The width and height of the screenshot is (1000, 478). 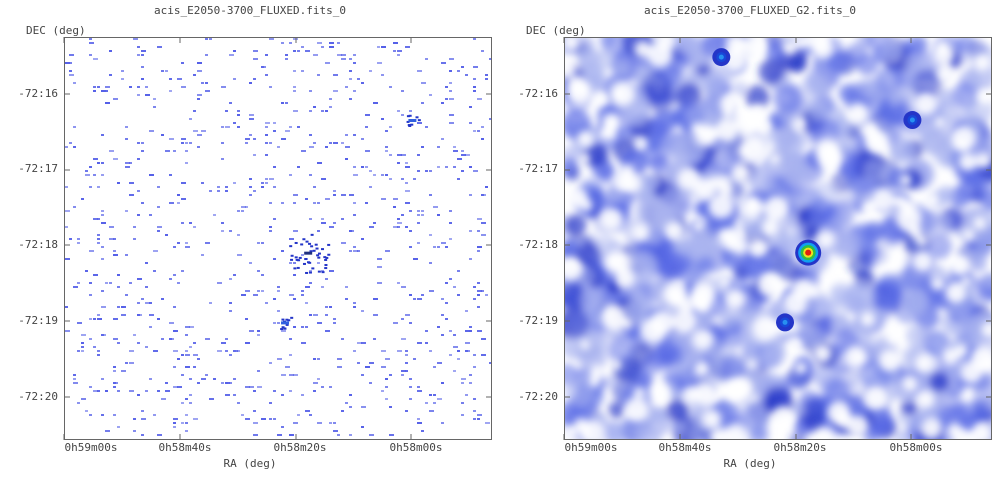 I want to click on right-xtick-label: 0h58m40s, so click(x=685, y=447).